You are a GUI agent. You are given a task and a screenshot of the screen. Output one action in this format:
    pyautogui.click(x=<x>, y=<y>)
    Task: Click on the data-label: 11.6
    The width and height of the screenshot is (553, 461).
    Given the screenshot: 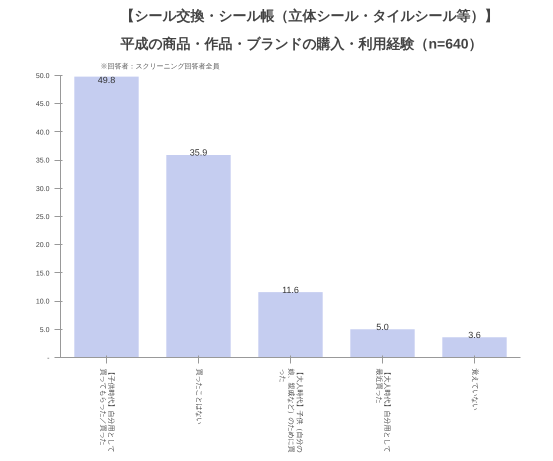 What is the action you would take?
    pyautogui.click(x=290, y=289)
    